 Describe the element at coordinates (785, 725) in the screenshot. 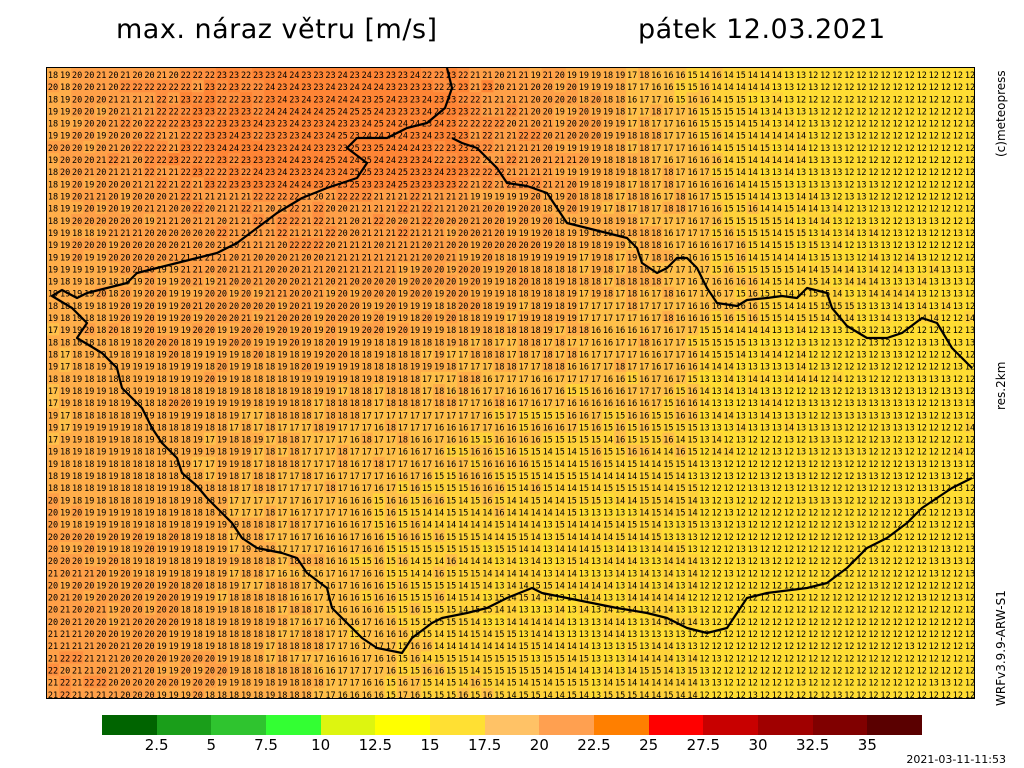

I see `legend-swatch` at that location.